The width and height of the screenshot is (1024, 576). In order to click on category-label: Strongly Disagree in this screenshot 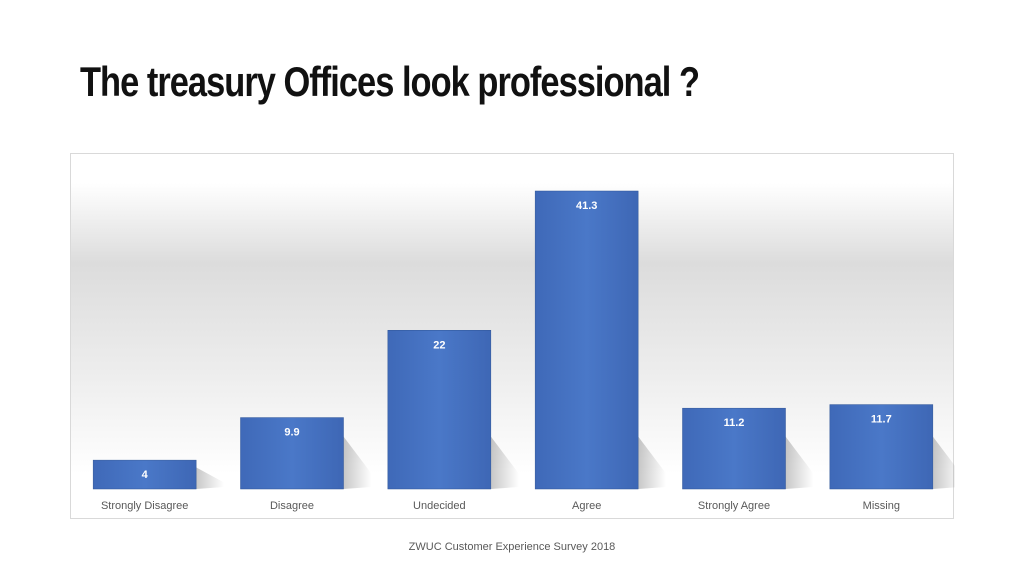, I will do `click(144, 506)`.